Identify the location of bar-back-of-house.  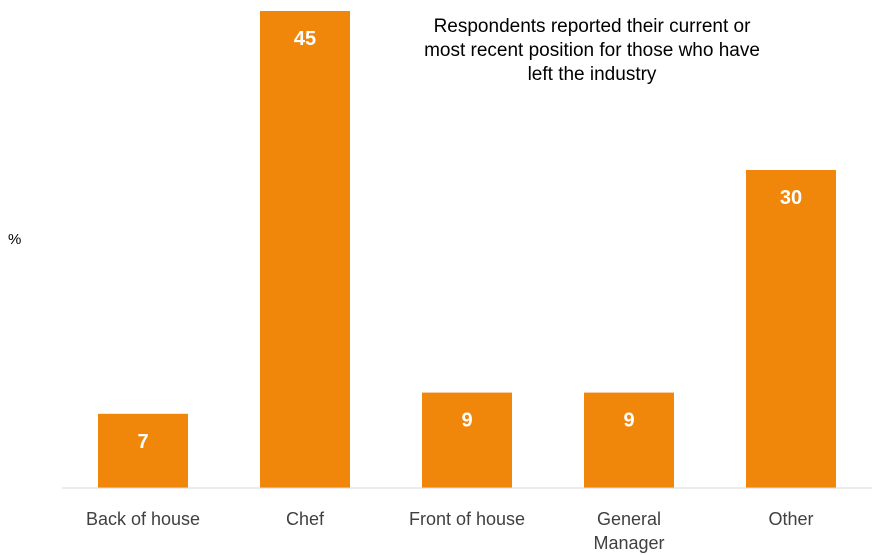
(143, 450).